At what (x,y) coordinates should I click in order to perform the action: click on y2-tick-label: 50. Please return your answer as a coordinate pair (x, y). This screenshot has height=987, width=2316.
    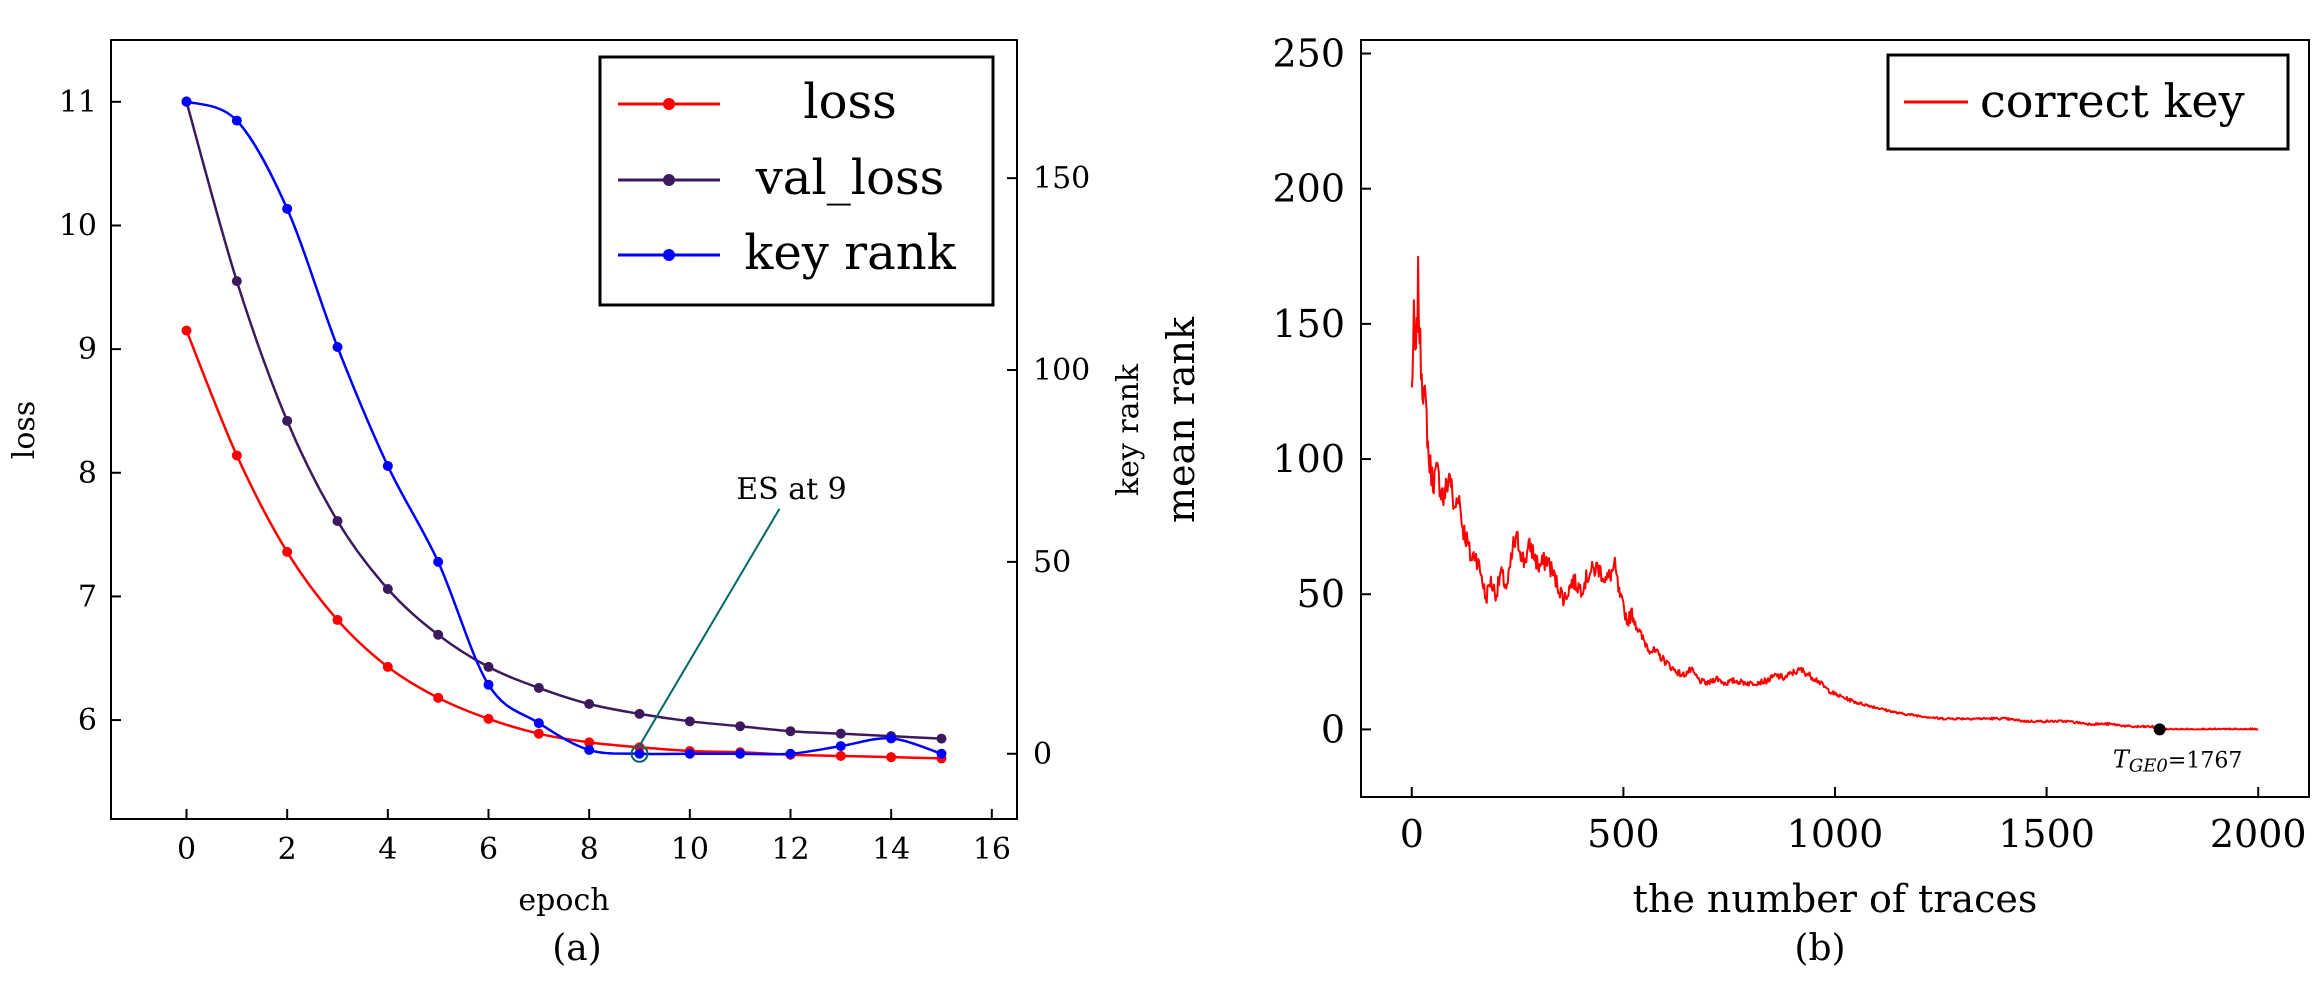
    Looking at the image, I should click on (1052, 562).